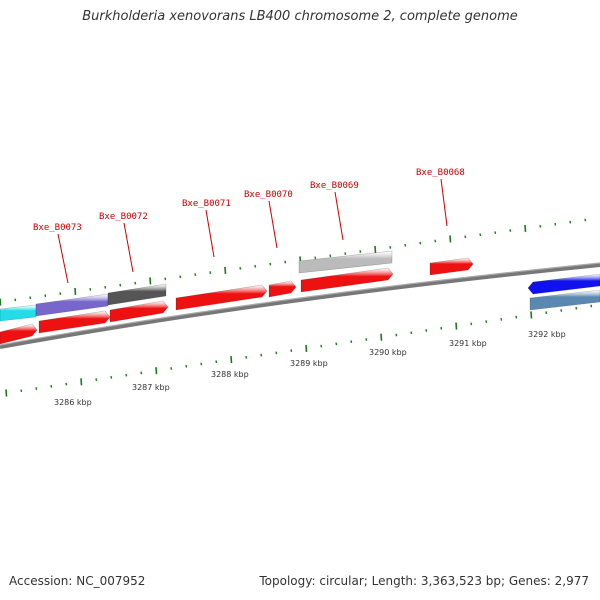 The width and height of the screenshot is (600, 600). I want to click on scale-label: 3287 kbp, so click(151, 387).